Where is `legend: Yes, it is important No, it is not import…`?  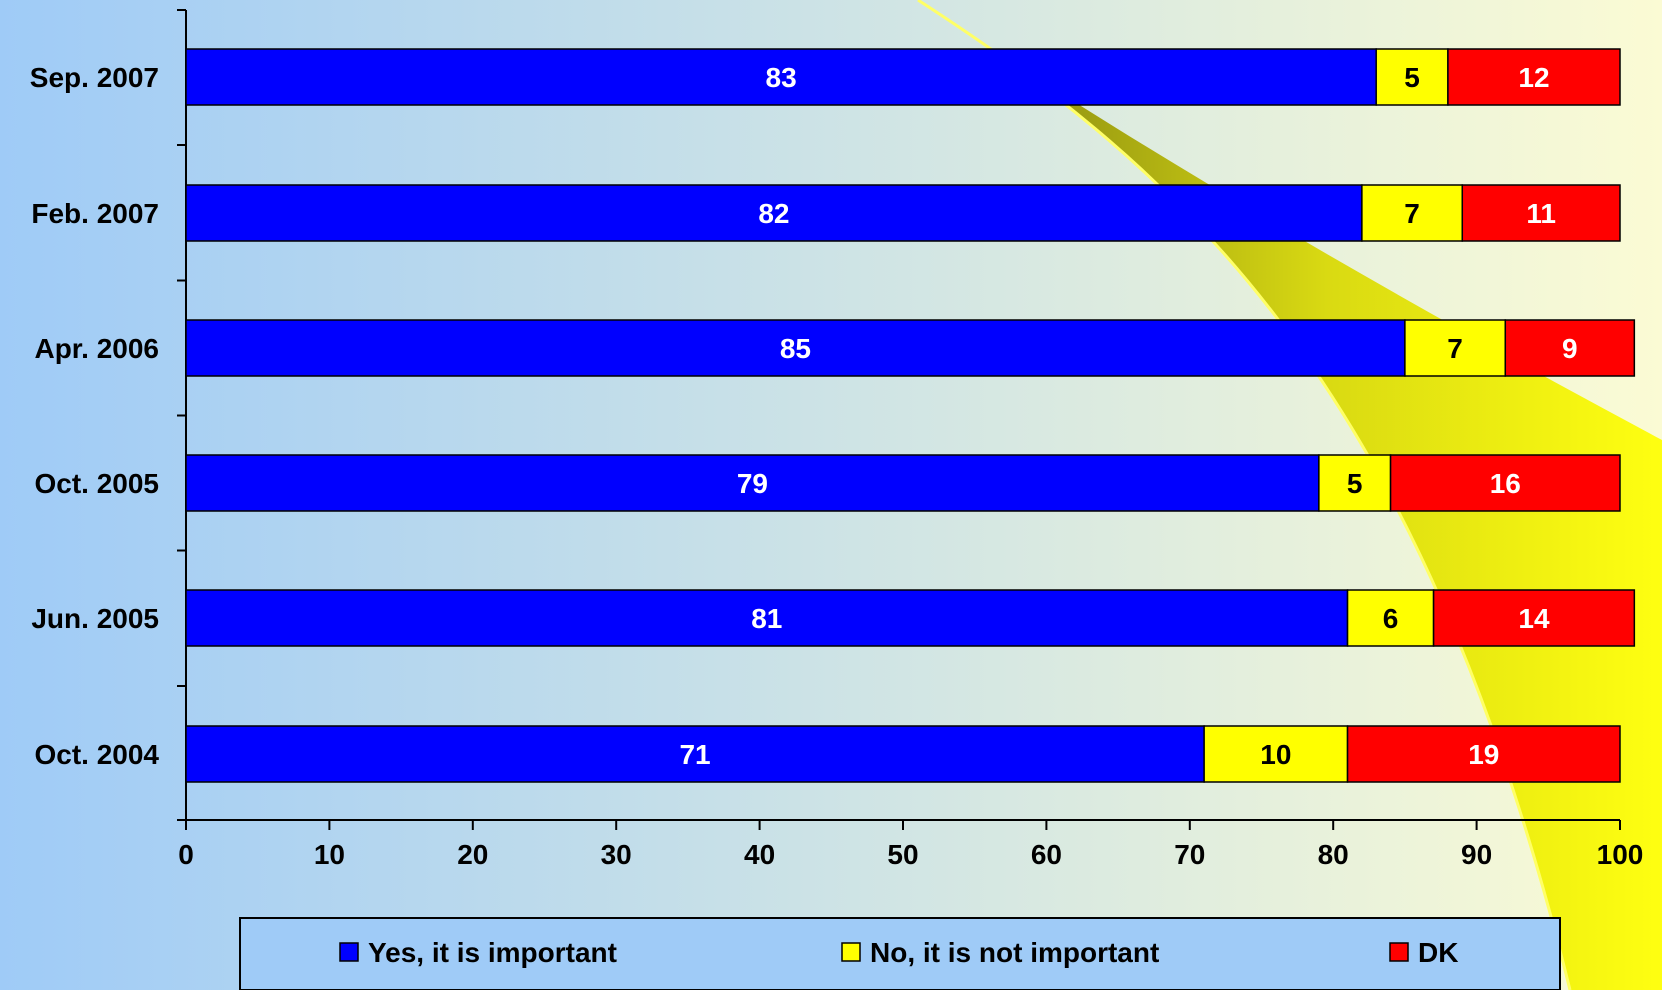 legend: Yes, it is important No, it is not import… is located at coordinates (900, 953).